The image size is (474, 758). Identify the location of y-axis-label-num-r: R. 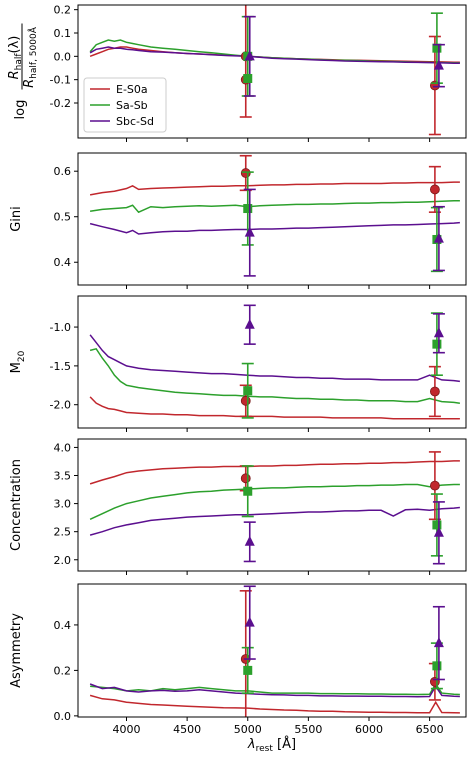
(14, 74).